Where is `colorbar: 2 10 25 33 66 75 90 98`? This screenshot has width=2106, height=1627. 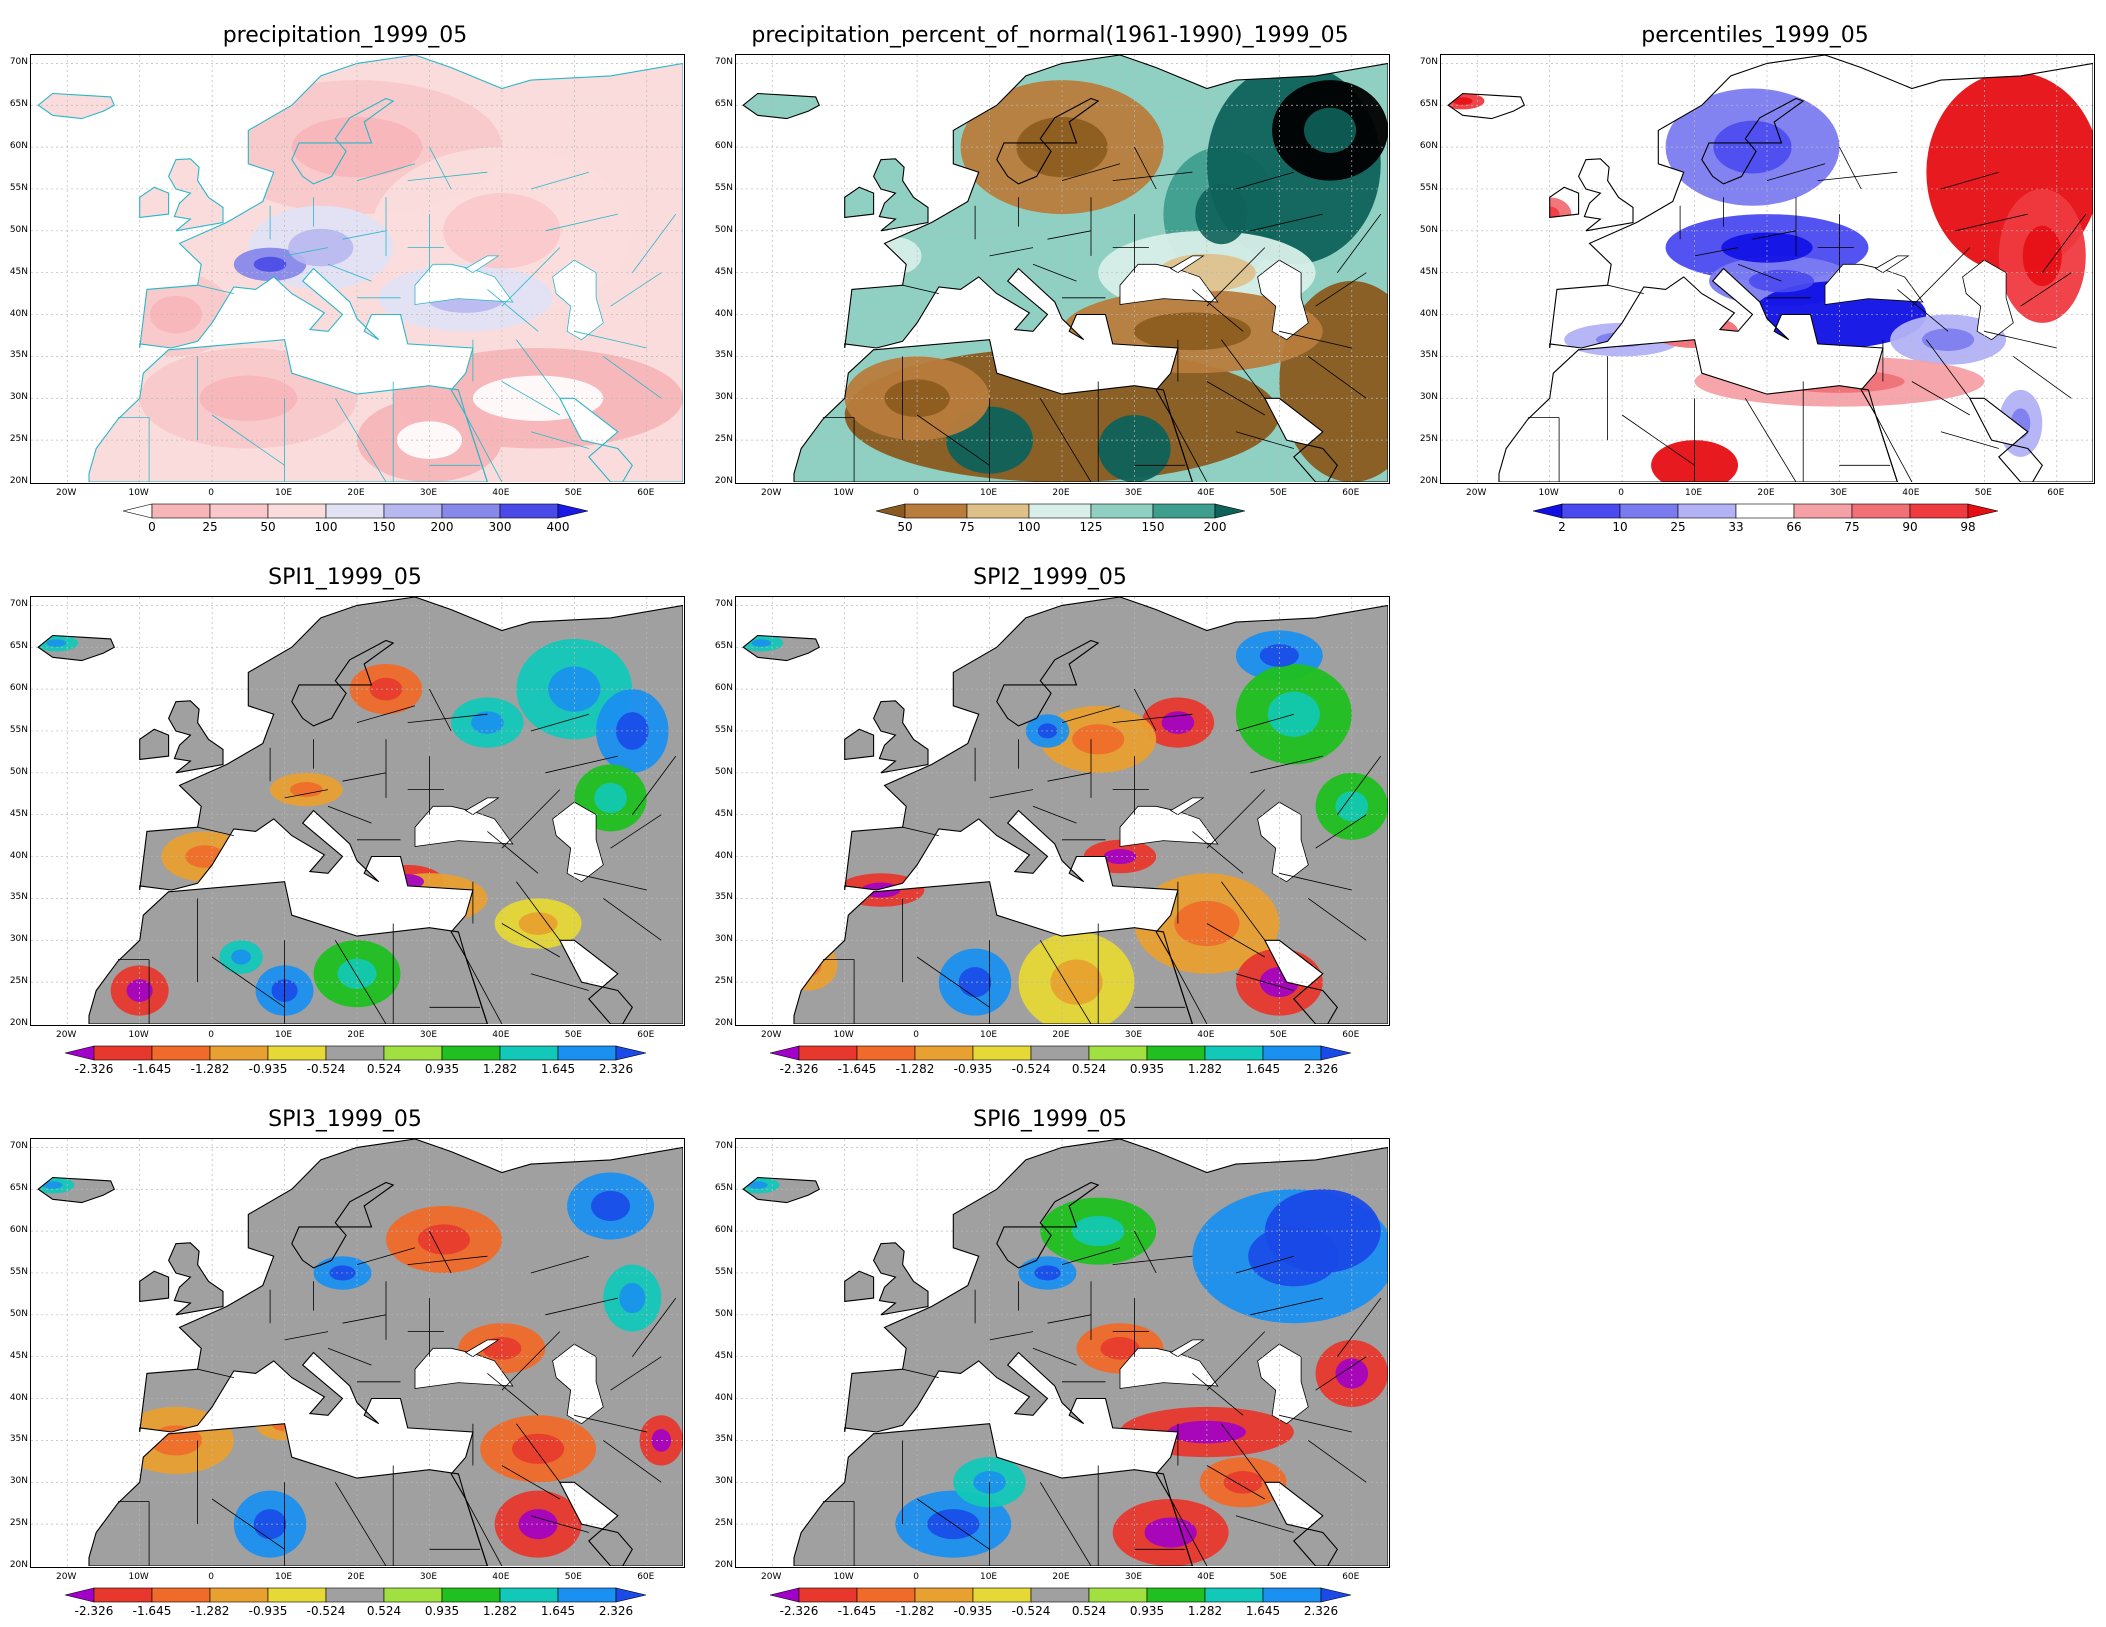
colorbar: 2 10 25 33 66 75 90 98 is located at coordinates (1766, 523).